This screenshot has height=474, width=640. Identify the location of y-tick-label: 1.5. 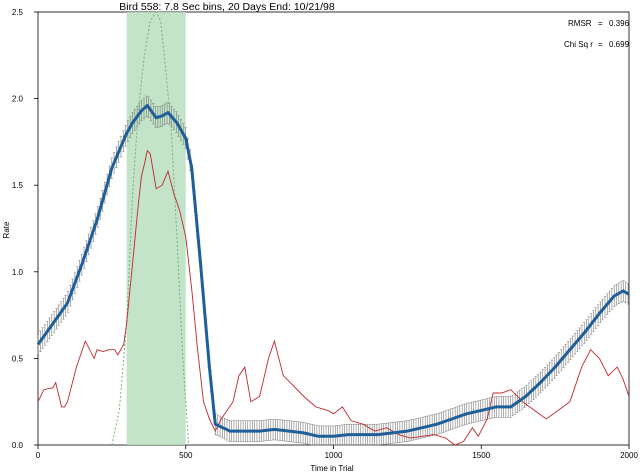
(18, 185).